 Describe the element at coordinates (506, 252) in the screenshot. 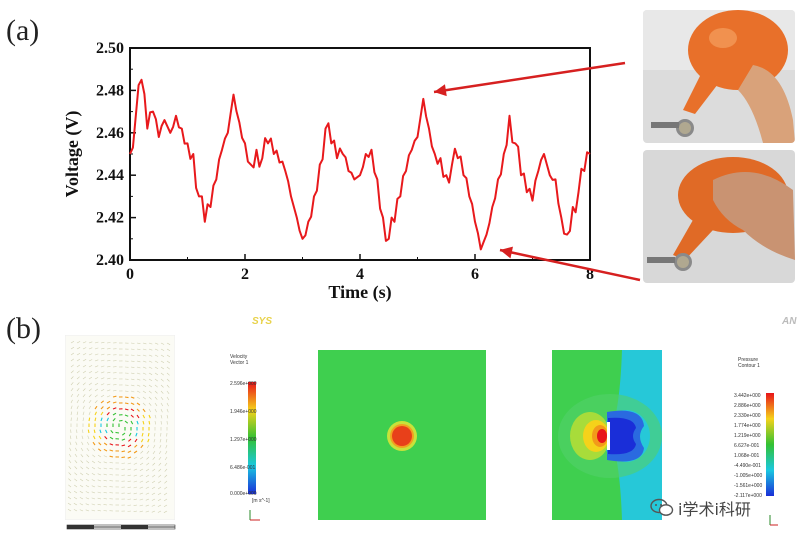

I see `arrow-to-trough-head` at that location.